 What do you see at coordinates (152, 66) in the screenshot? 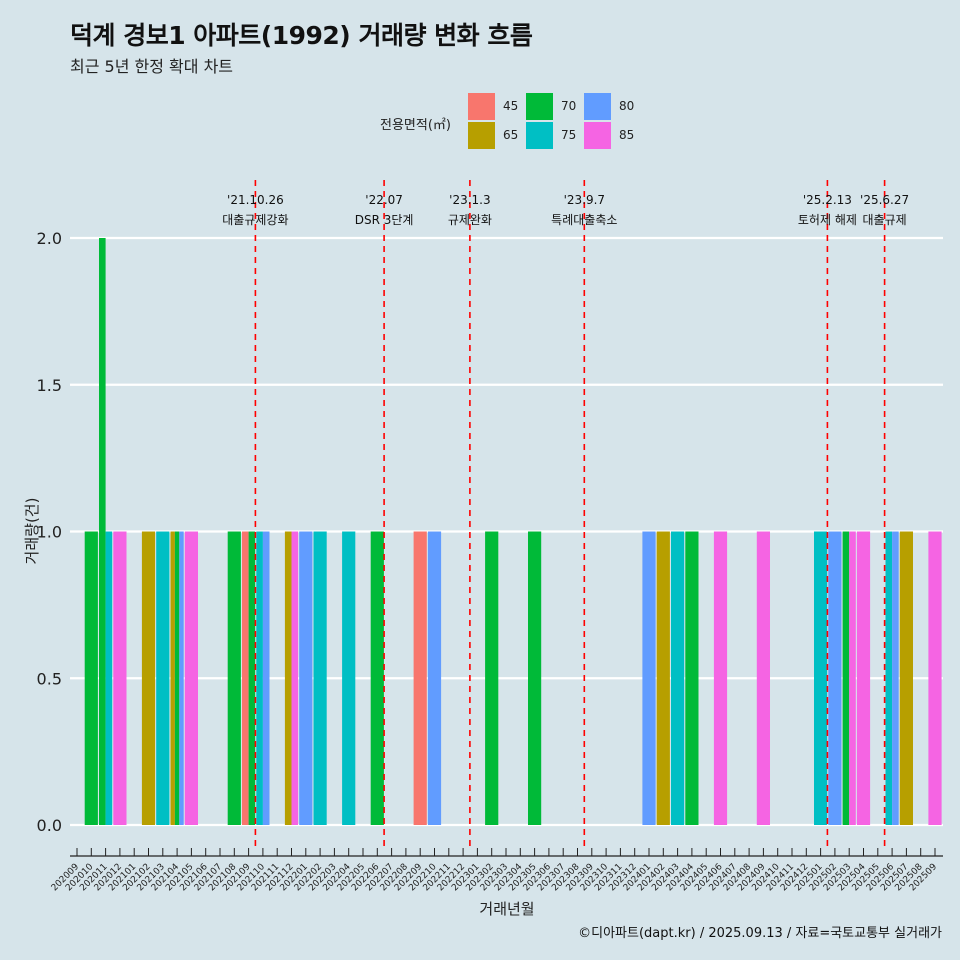
I see `chart-subtitle: 최근 5년 한정 확대 차트` at bounding box center [152, 66].